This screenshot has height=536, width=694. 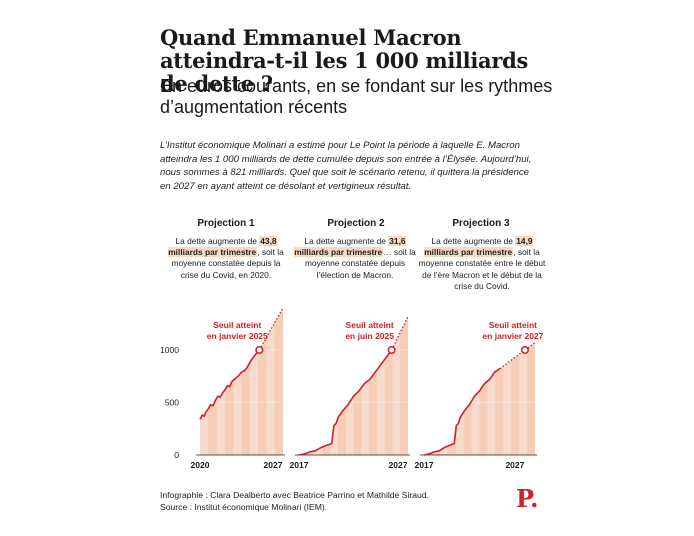 I want to click on y-tick-label: 1000, so click(x=169, y=350).